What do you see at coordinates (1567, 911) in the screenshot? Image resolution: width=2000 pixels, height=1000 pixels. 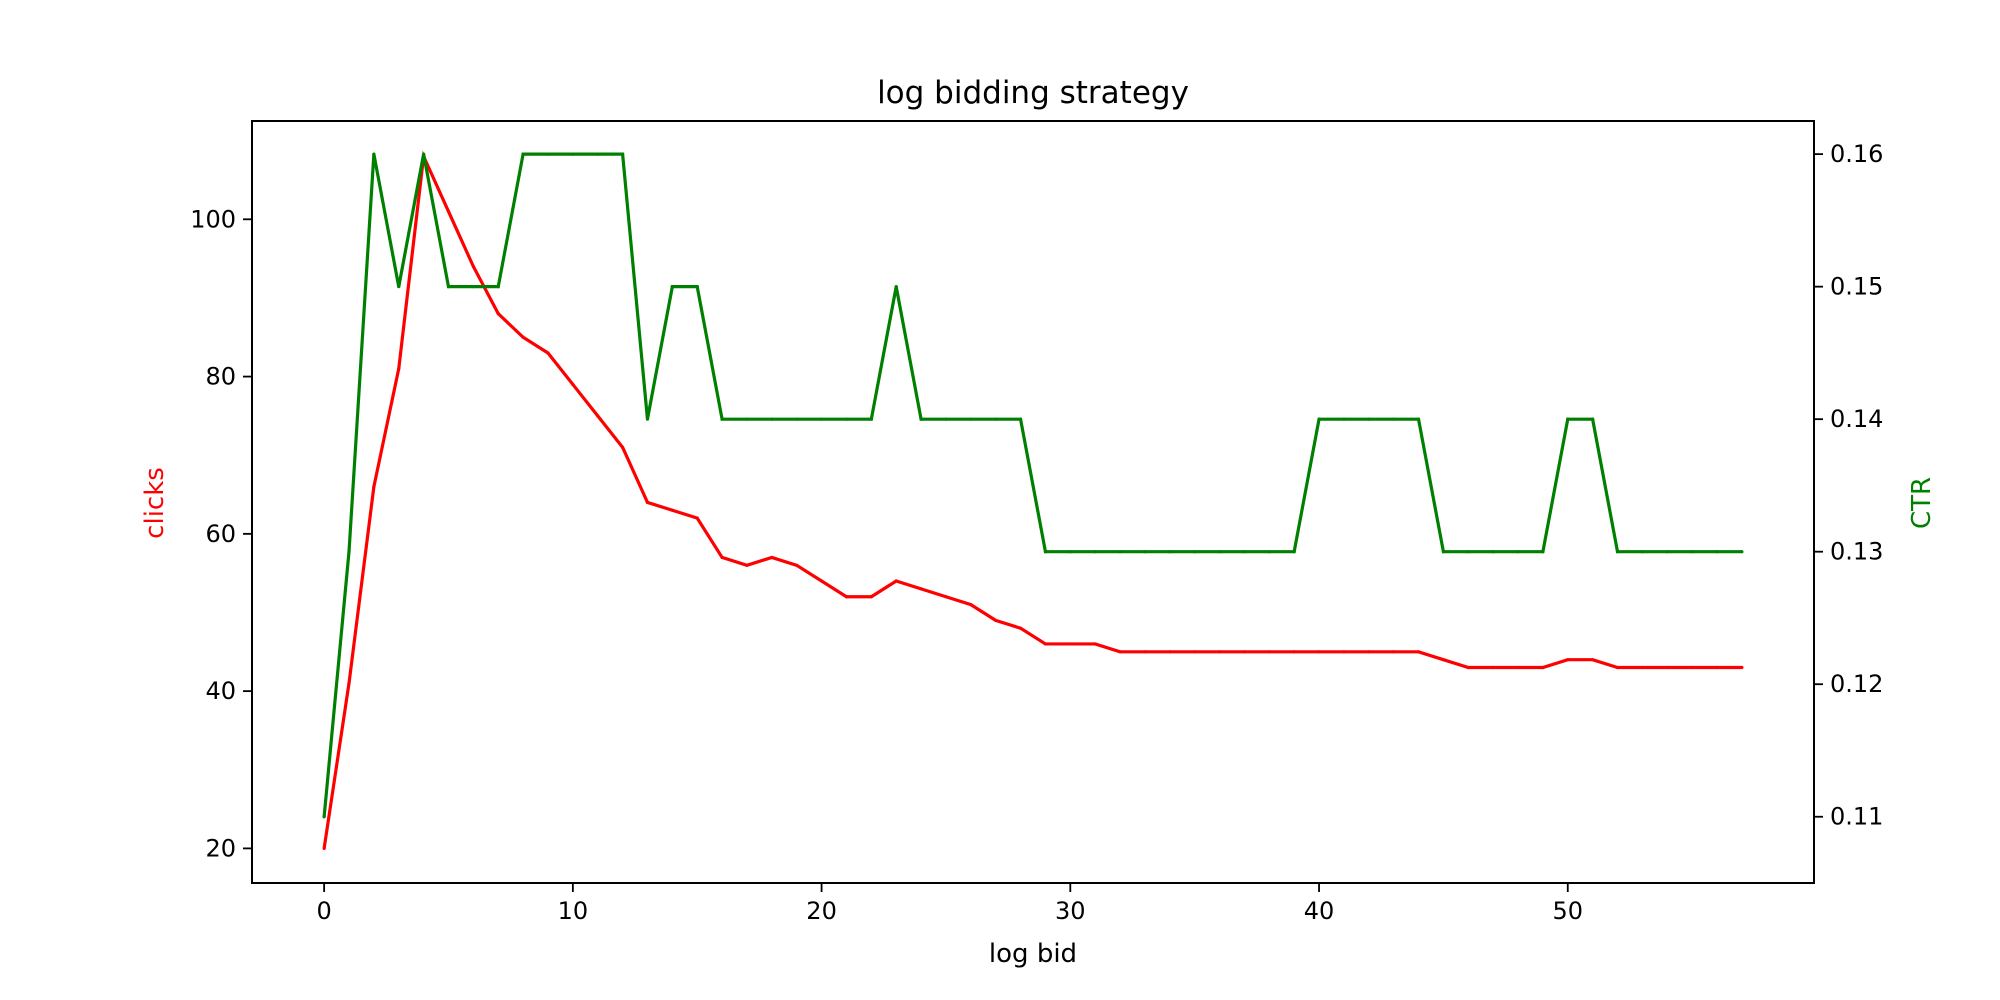 I see `x-tick-label: 50` at bounding box center [1567, 911].